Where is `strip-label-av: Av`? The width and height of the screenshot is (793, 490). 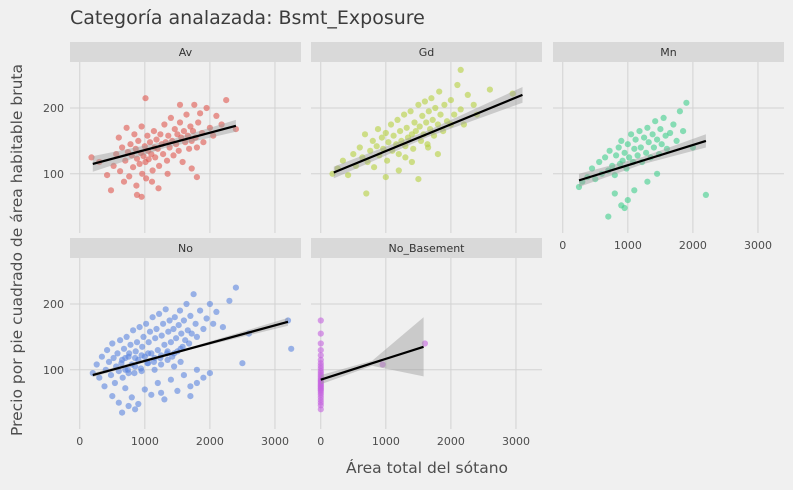
strip-label-av: Av is located at coordinates (186, 52).